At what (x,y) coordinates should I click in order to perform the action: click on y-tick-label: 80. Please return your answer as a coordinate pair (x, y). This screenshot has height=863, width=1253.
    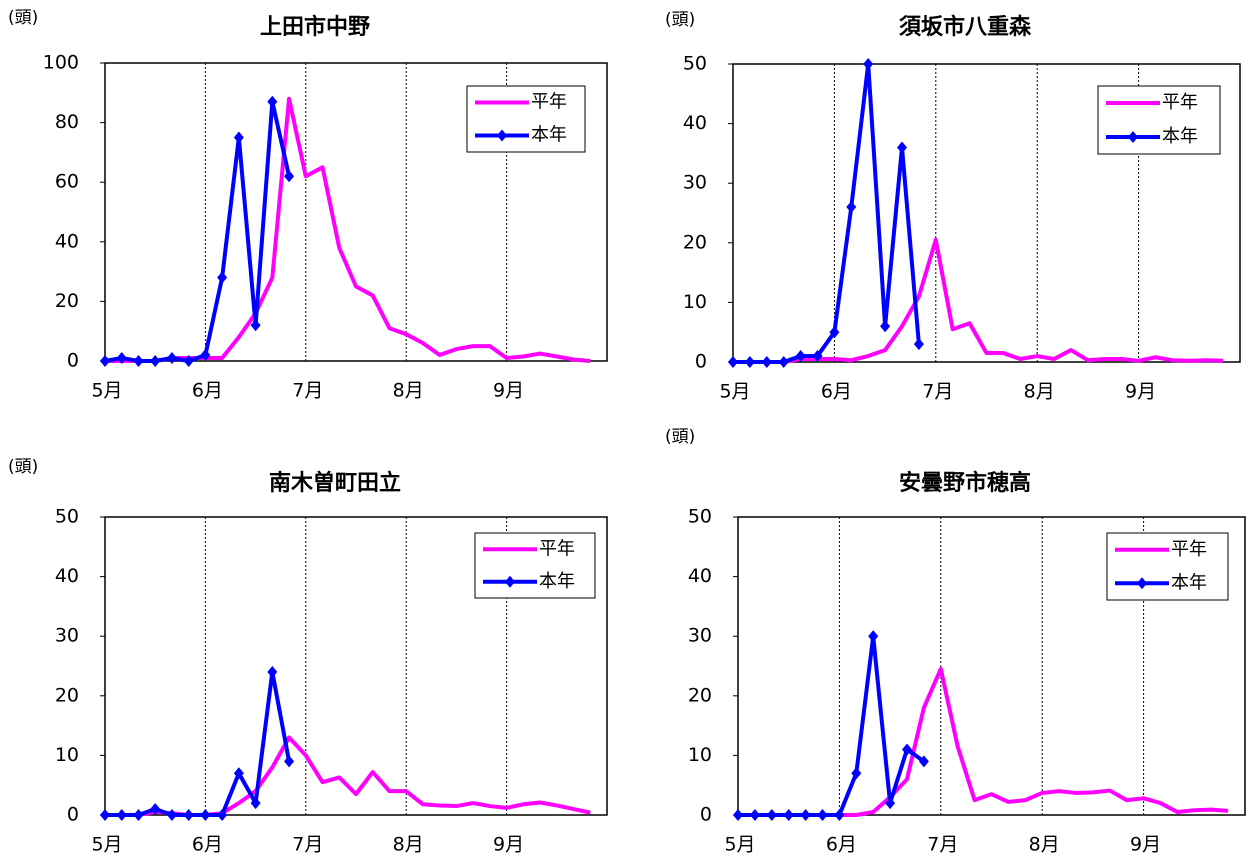
    Looking at the image, I should click on (67, 122).